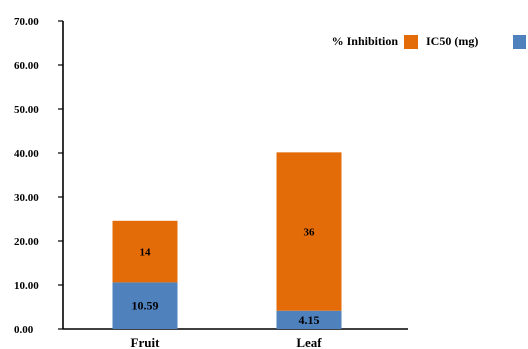 The height and width of the screenshot is (349, 528). Describe the element at coordinates (519, 42) in the screenshot. I see `legend-swatch-ic50` at that location.